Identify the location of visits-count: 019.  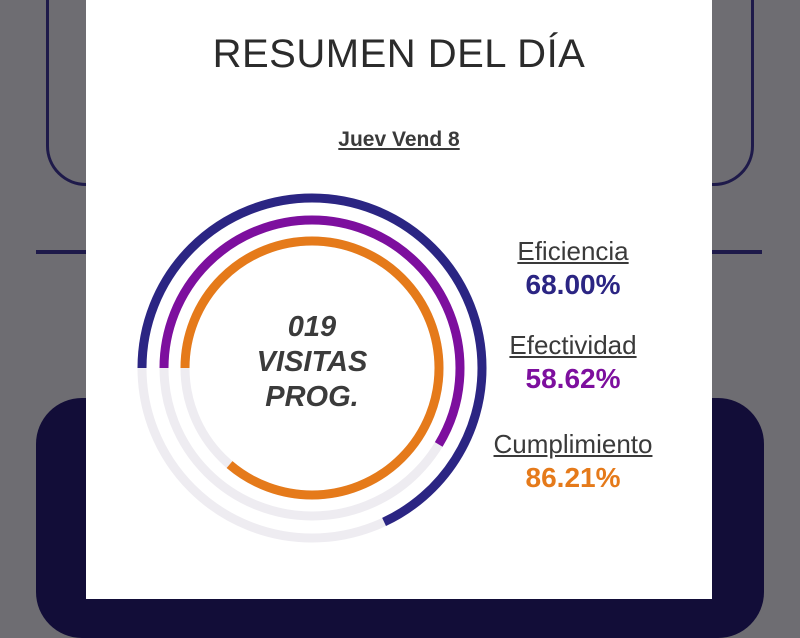
(312, 327).